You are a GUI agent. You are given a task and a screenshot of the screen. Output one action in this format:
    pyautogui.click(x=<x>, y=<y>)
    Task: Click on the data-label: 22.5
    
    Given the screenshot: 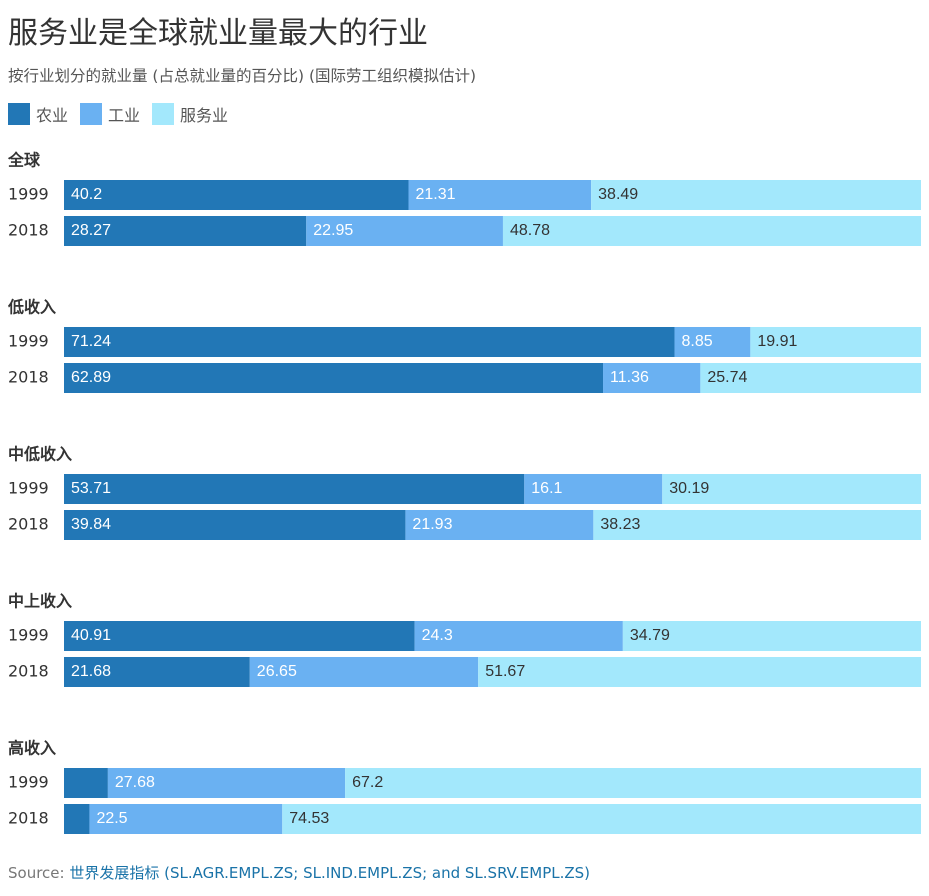 What is the action you would take?
    pyautogui.click(x=111, y=818)
    